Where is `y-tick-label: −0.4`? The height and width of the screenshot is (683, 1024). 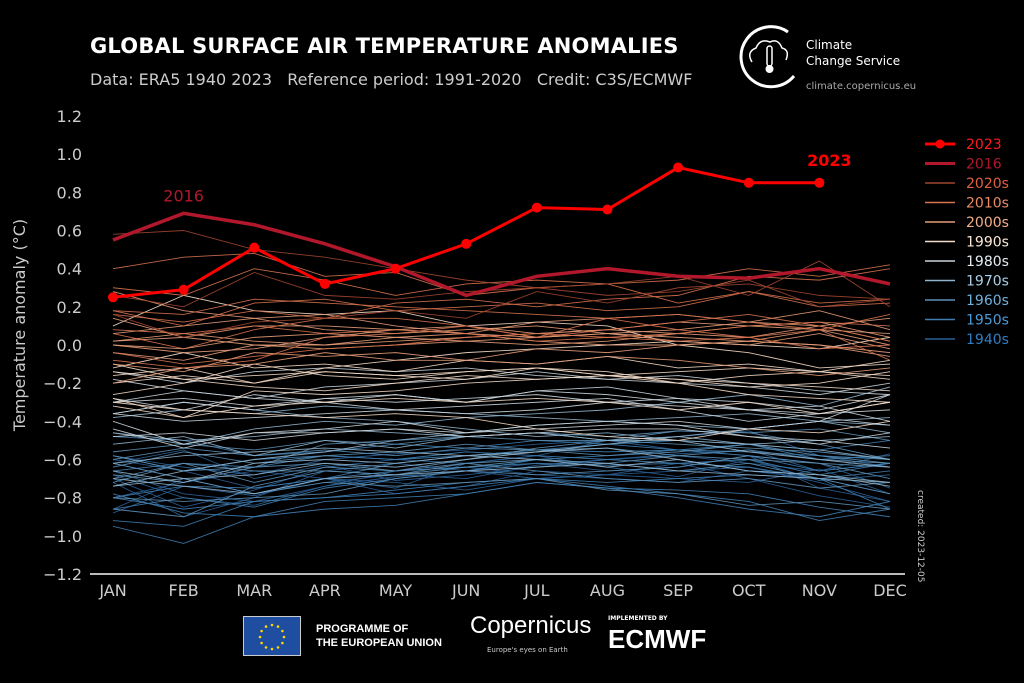
y-tick-label: −0.4 is located at coordinates (62, 421).